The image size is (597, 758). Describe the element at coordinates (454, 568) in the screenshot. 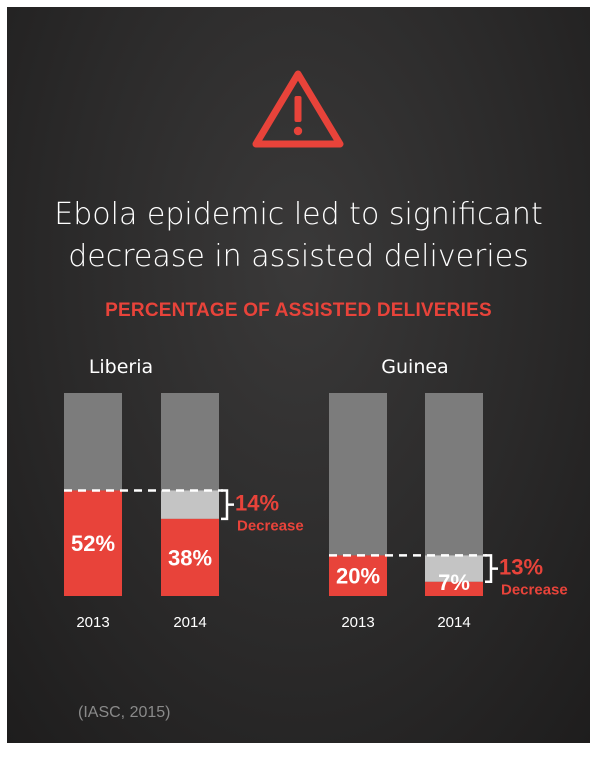

I see `guinea-decrease-segment` at that location.